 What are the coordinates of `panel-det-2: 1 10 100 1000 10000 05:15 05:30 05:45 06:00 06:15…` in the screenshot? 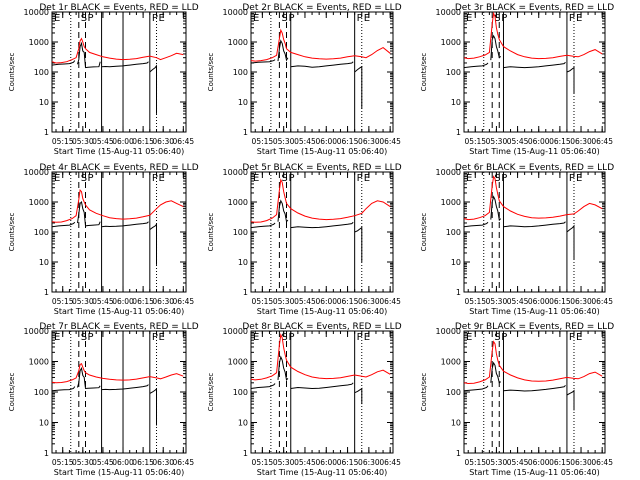 It's located at (304, 79).